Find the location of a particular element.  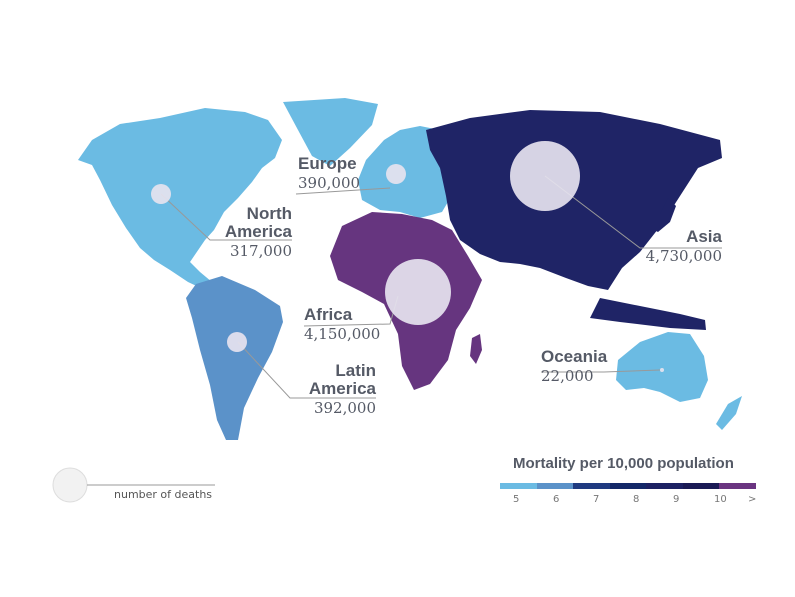

leader-line-europe is located at coordinates (343, 191).